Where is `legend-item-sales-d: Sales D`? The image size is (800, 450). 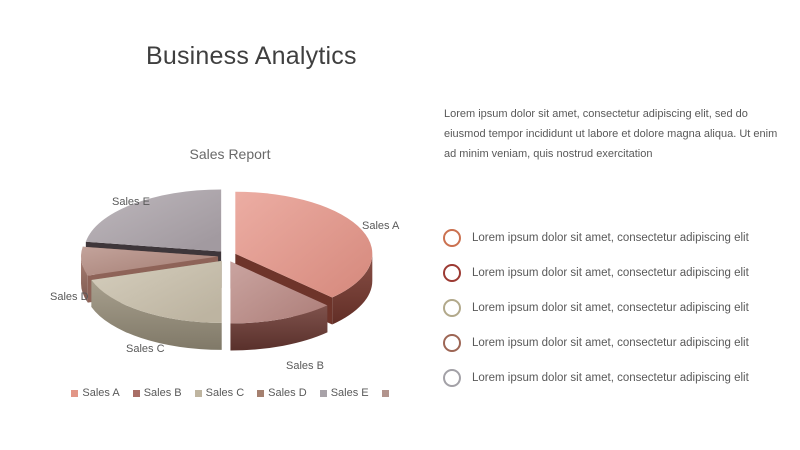 legend-item-sales-d: Sales D is located at coordinates (282, 393).